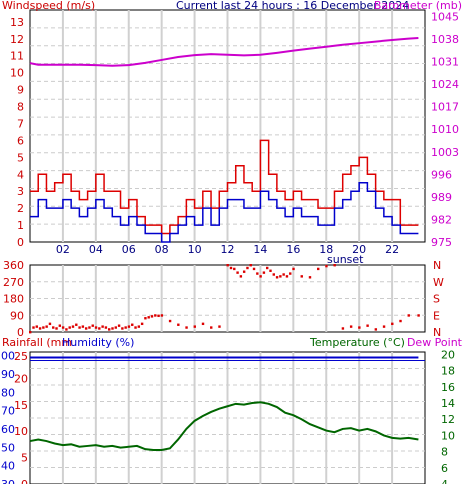 The width and height of the screenshot is (463, 484). Describe the element at coordinates (292, 6) in the screenshot. I see `chart-title: Current last 24 hours : 16 December 2024` at that location.